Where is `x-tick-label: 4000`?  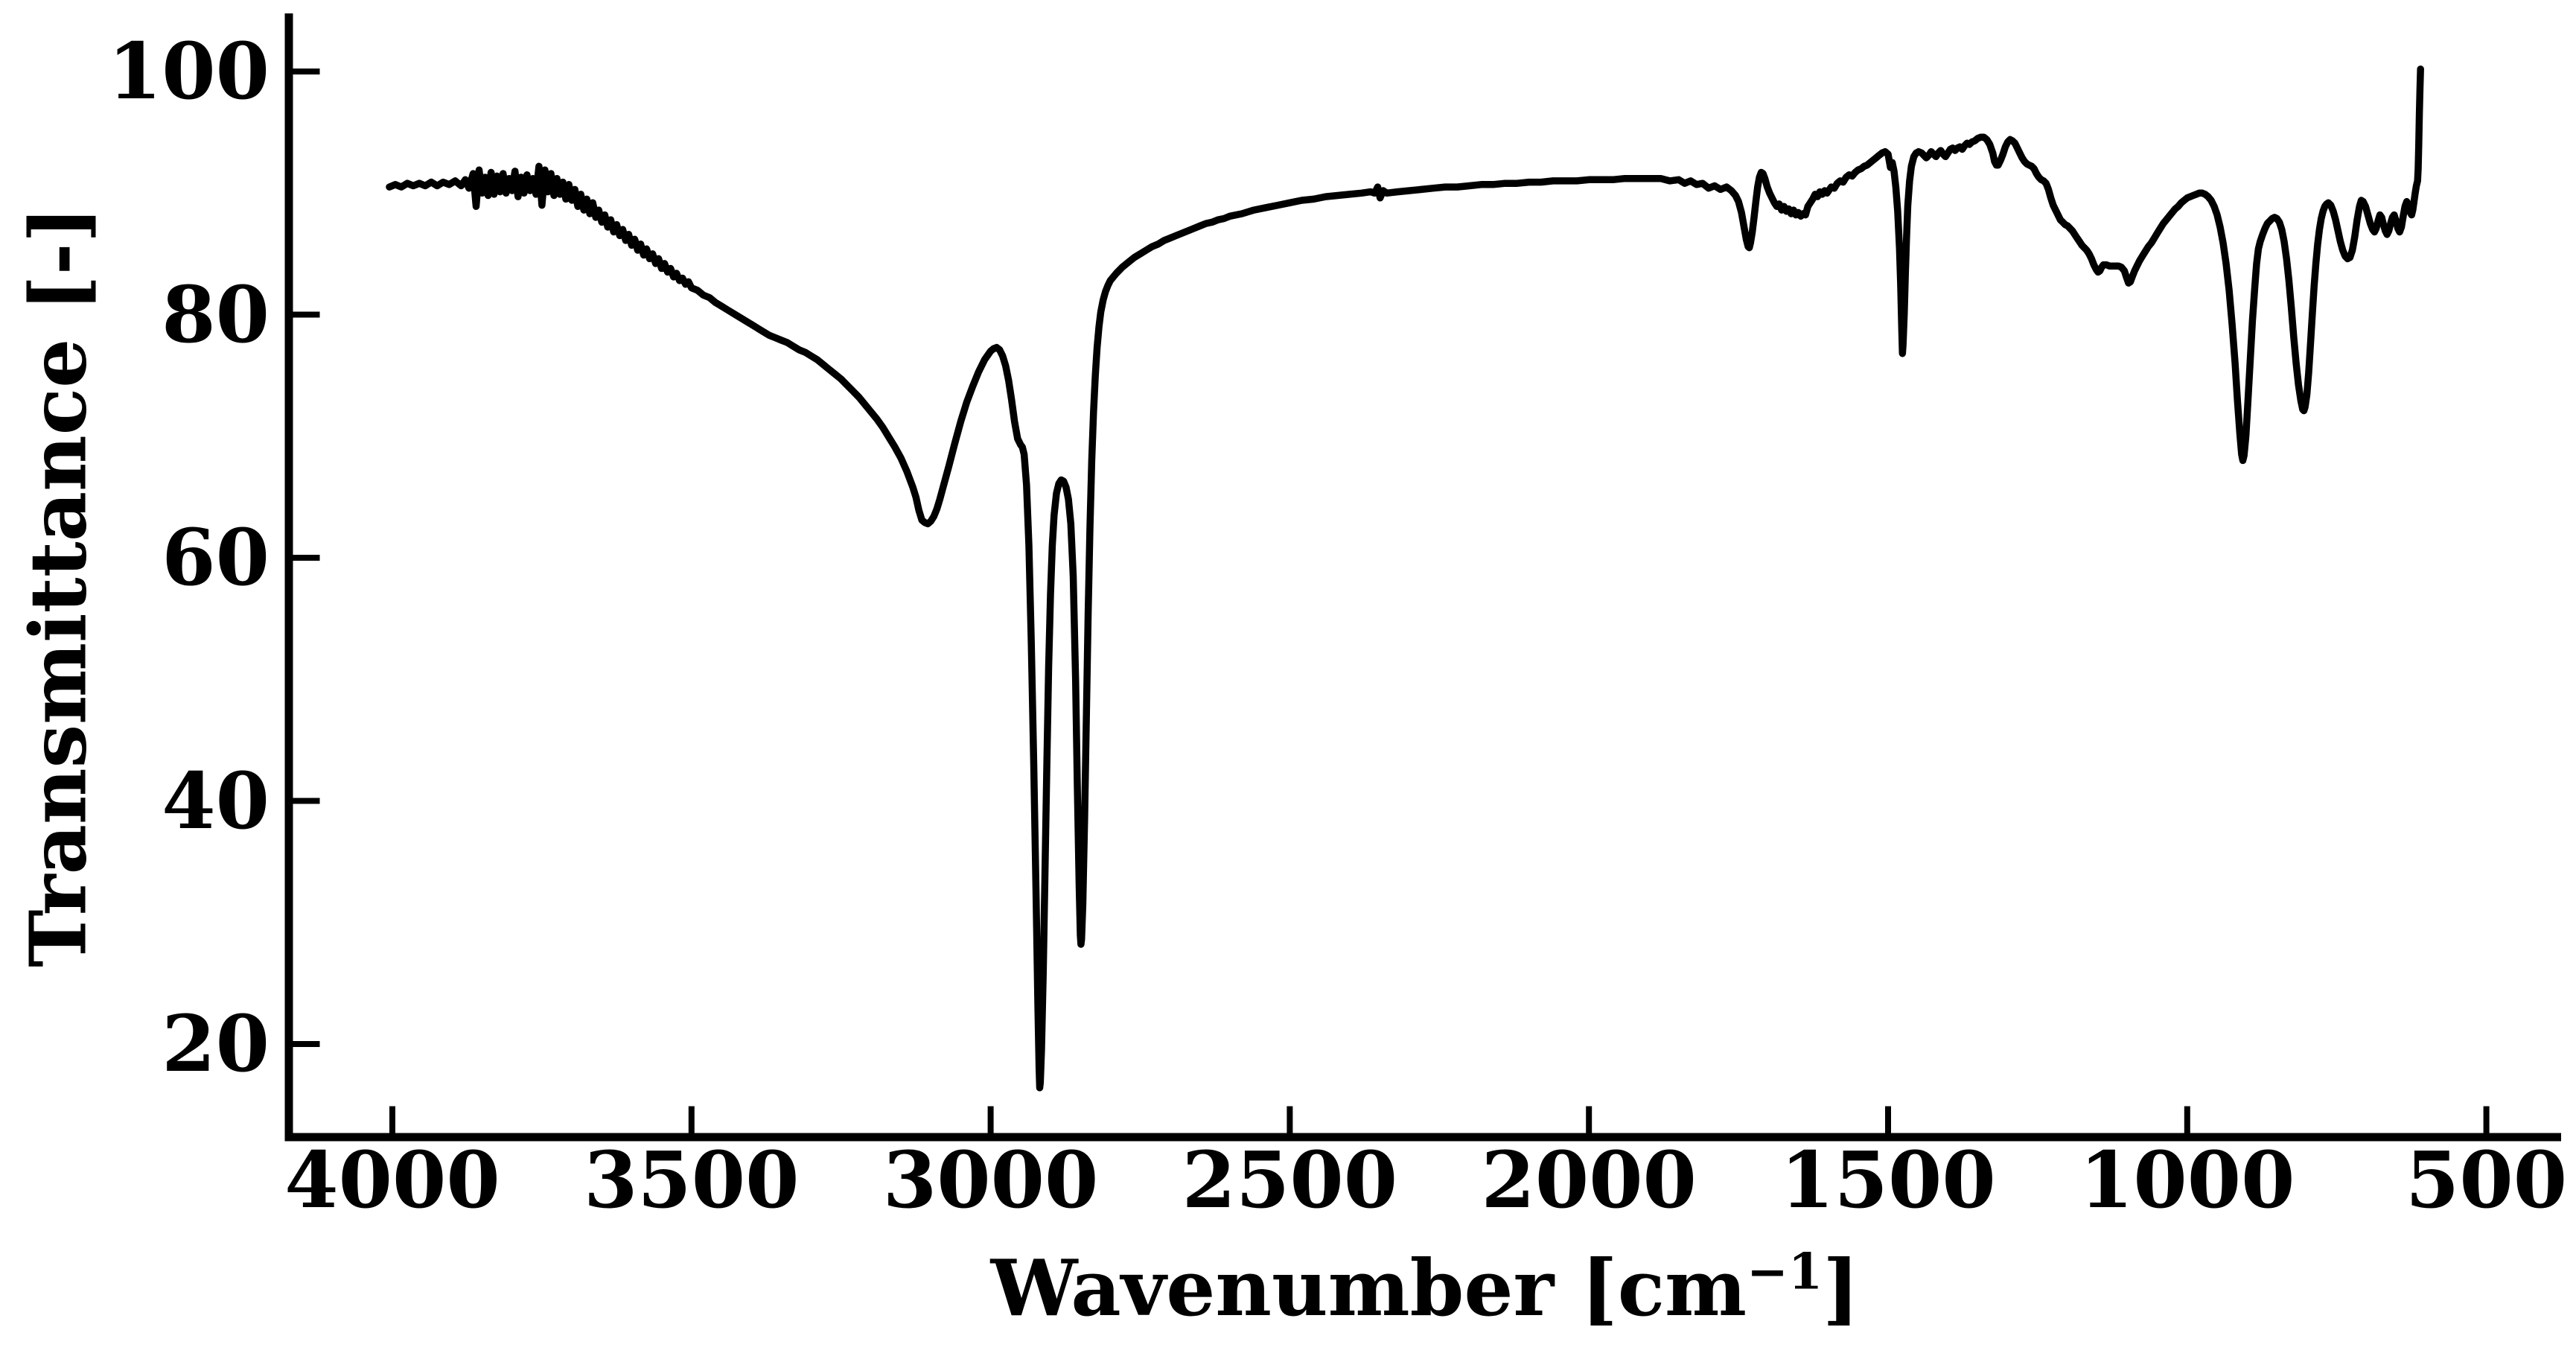
x-tick-label: 4000 is located at coordinates (392, 1180).